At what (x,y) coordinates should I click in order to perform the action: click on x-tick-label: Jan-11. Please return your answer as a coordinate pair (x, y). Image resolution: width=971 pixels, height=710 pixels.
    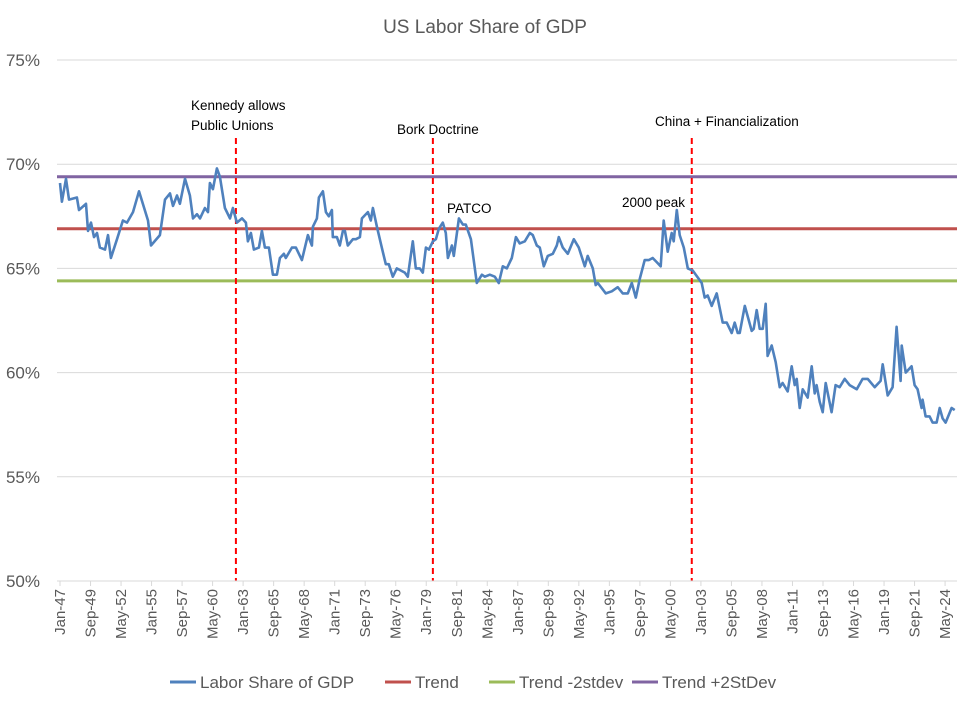
    Looking at the image, I should click on (792, 611).